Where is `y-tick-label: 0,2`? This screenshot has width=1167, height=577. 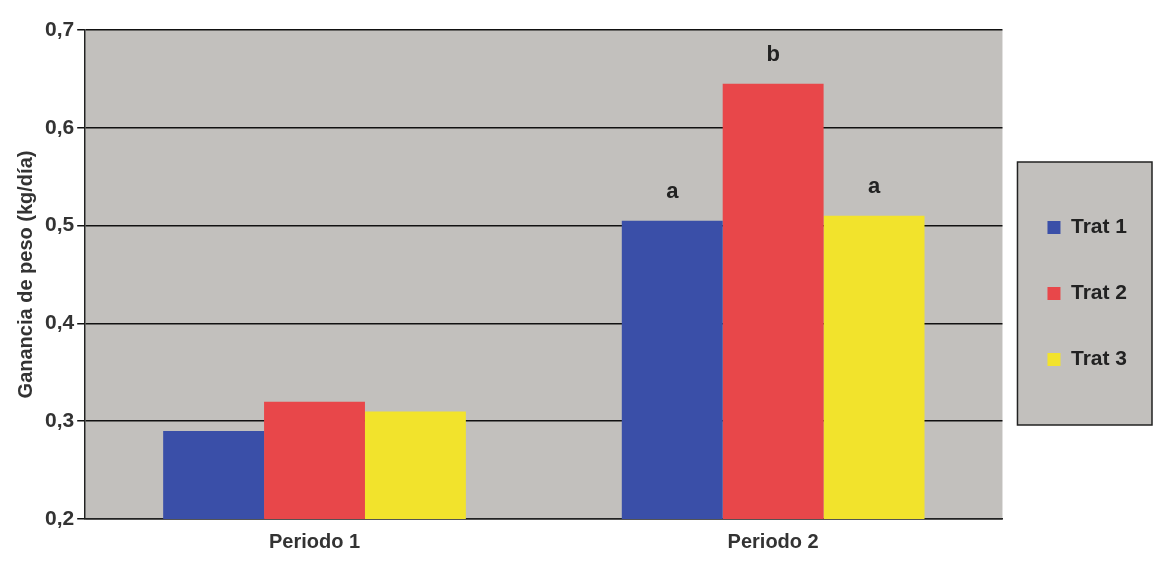
y-tick-label: 0,2 is located at coordinates (59, 517).